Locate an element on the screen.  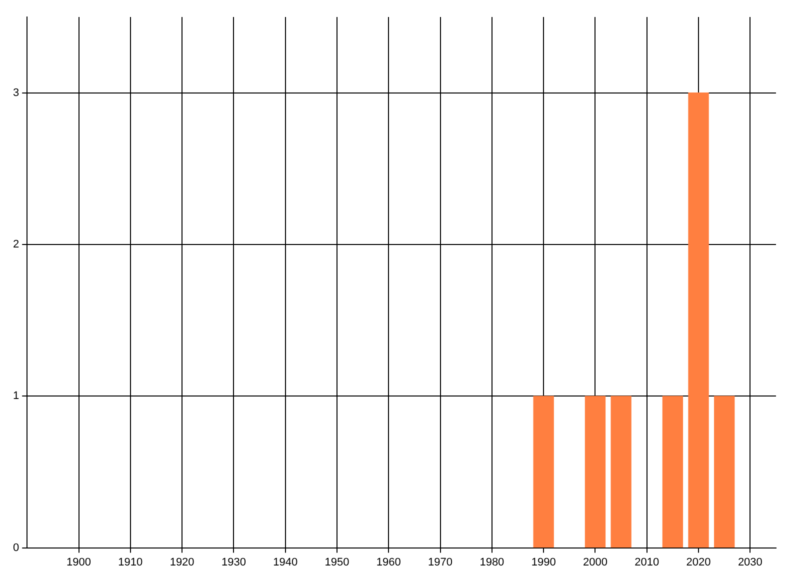
x-tick-label: 1940 is located at coordinates (285, 562).